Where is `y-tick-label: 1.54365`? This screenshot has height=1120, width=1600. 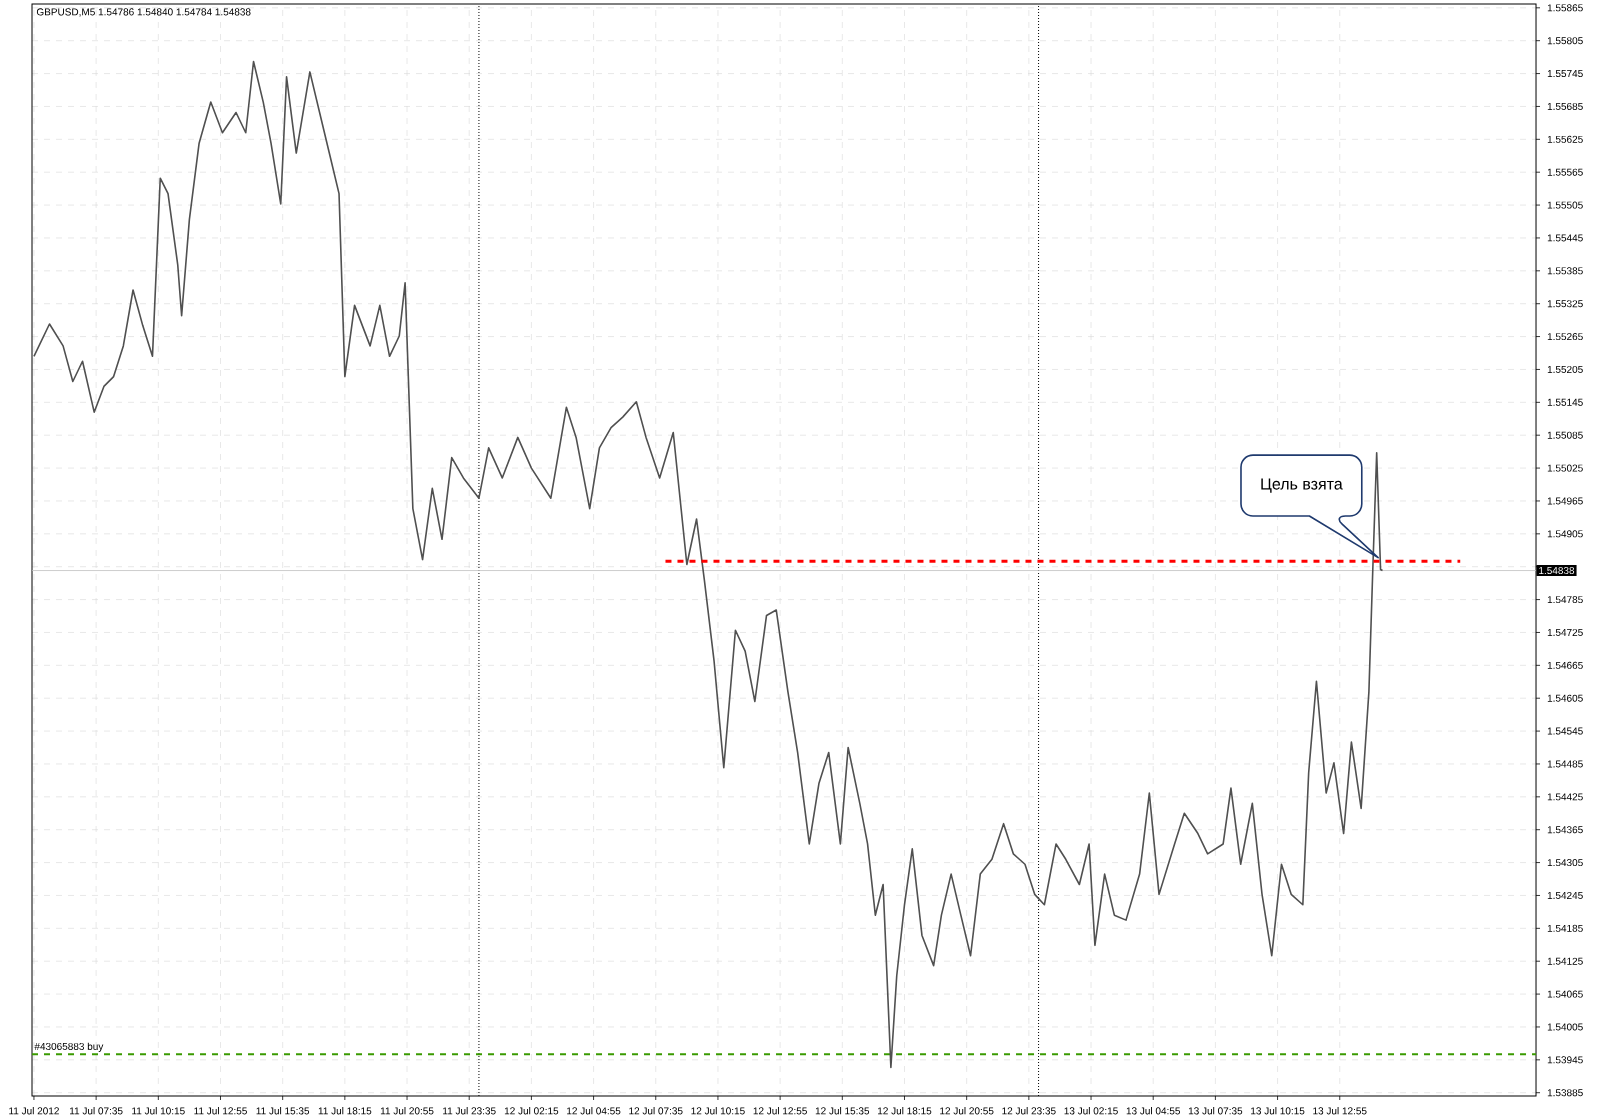
y-tick-label: 1.54365 is located at coordinates (1565, 830).